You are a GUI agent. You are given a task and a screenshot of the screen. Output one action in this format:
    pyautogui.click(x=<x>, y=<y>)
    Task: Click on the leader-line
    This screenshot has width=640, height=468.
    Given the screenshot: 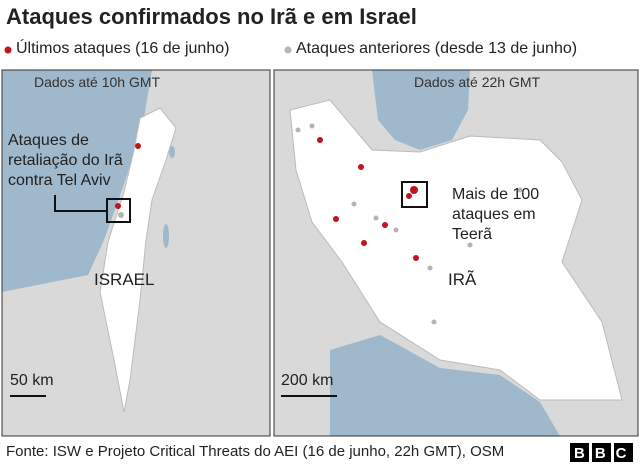 What is the action you would take?
    pyautogui.click(x=80, y=203)
    